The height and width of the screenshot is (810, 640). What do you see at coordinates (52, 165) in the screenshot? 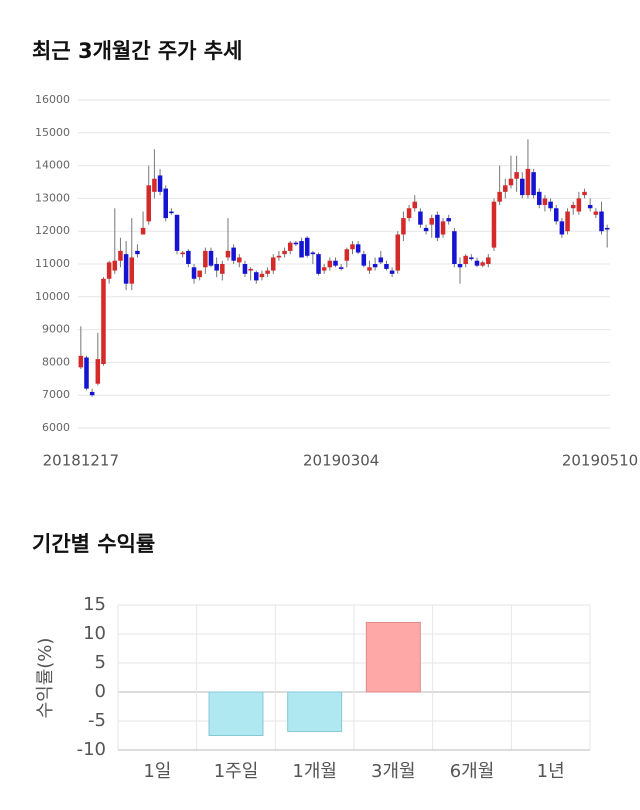
I see `y-tick-label: 14000` at bounding box center [52, 165].